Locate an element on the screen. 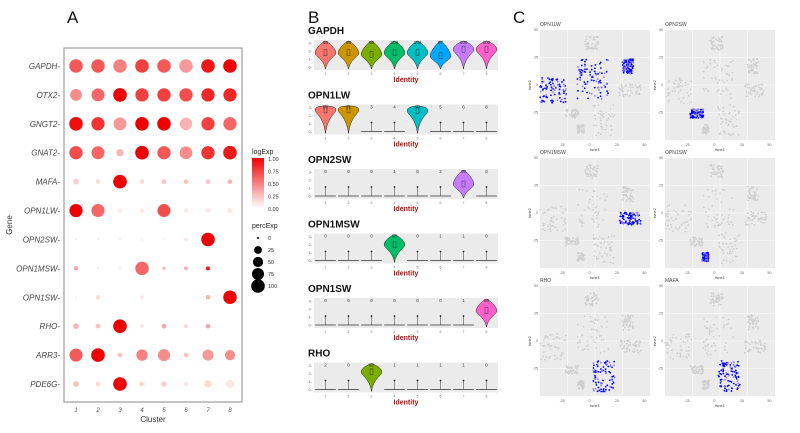 Image resolution: width=800 pixels, height=433 pixels. pct-label: 98 is located at coordinates (349, 42).